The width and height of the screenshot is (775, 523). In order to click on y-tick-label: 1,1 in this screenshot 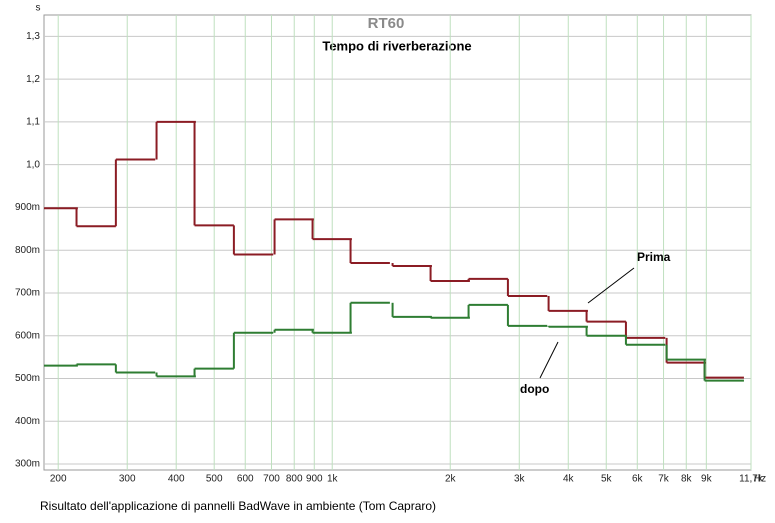, I will do `click(33, 122)`.